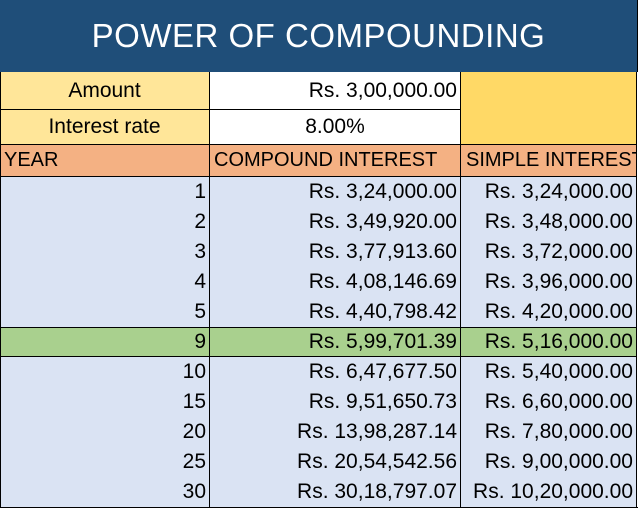  I want to click on year-cell: 4, so click(105, 282).